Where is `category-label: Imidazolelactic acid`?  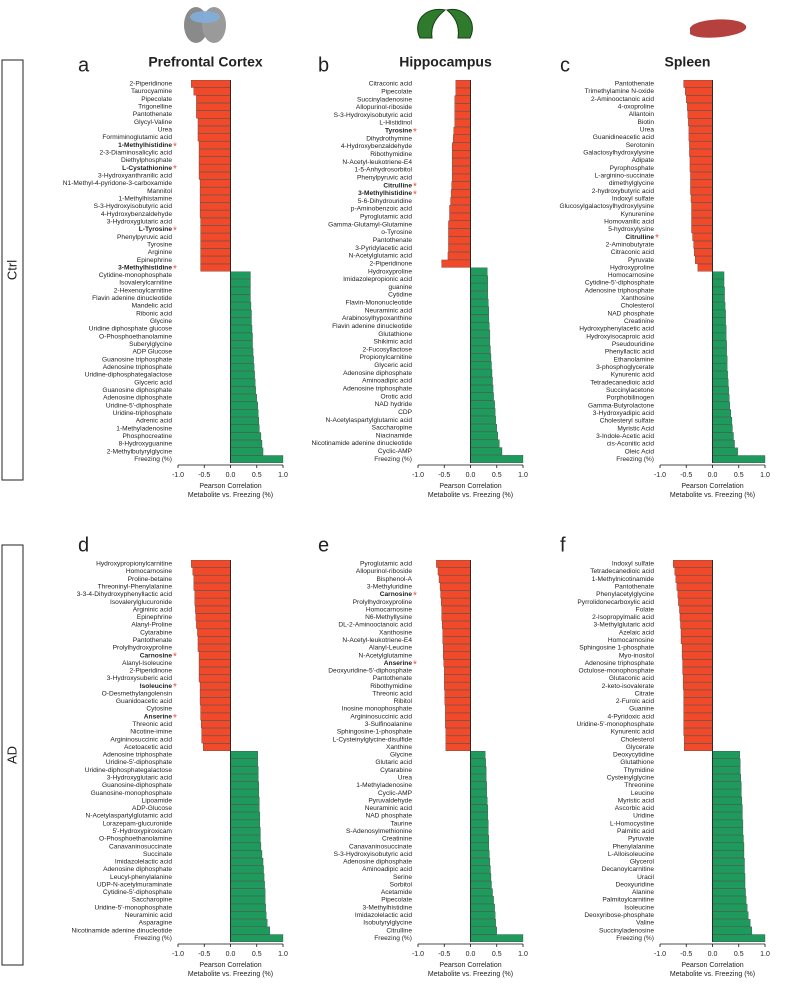
category-label: Imidazolelactic acid is located at coordinates (384, 915).